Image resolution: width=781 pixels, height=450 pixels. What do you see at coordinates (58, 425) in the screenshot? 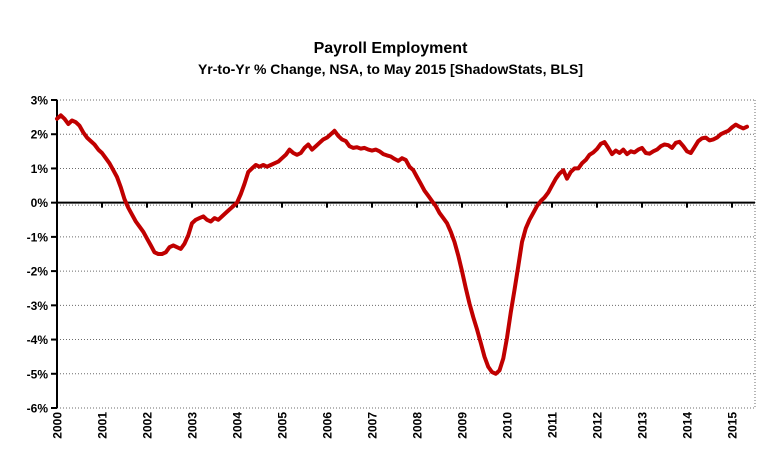
I see `x-axis-label: 2000` at bounding box center [58, 425].